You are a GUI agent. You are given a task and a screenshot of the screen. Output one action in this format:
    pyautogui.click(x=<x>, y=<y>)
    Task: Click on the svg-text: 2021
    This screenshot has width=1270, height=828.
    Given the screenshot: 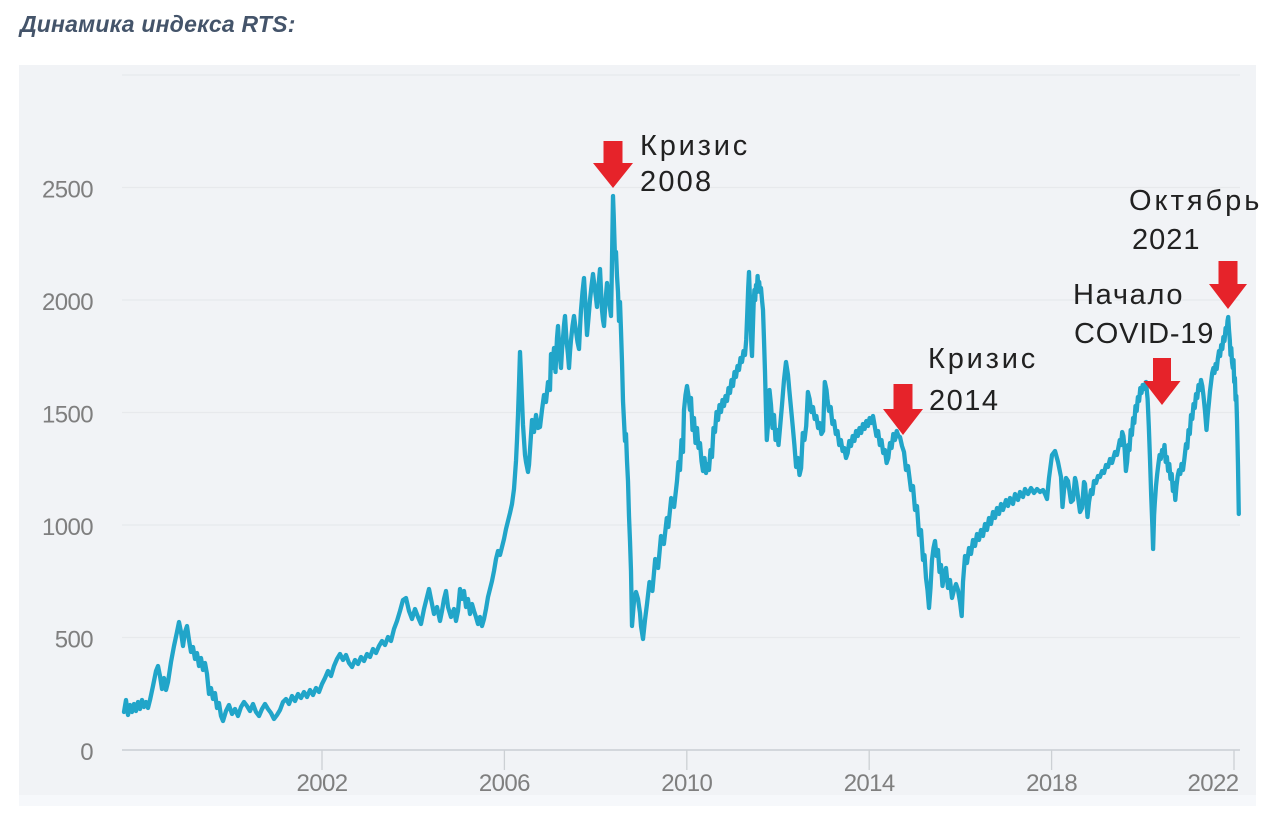 What is the action you would take?
    pyautogui.click(x=1166, y=240)
    